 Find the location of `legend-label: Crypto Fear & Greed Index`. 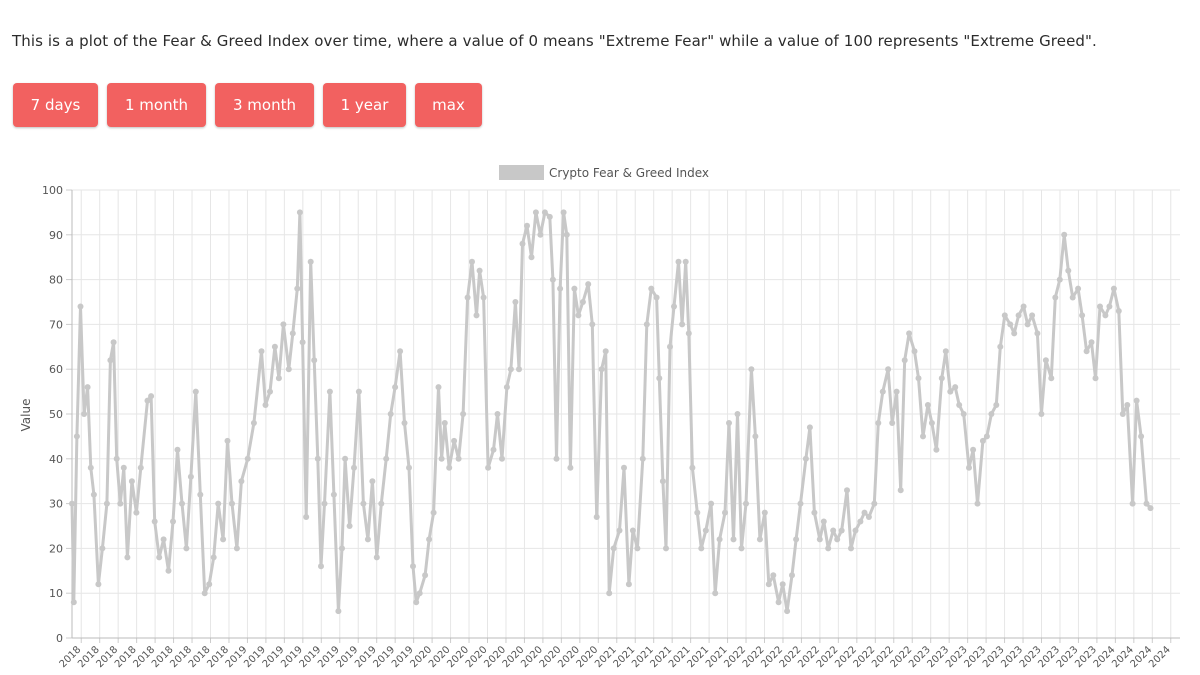

legend-label: Crypto Fear & Greed Index is located at coordinates (629, 173).